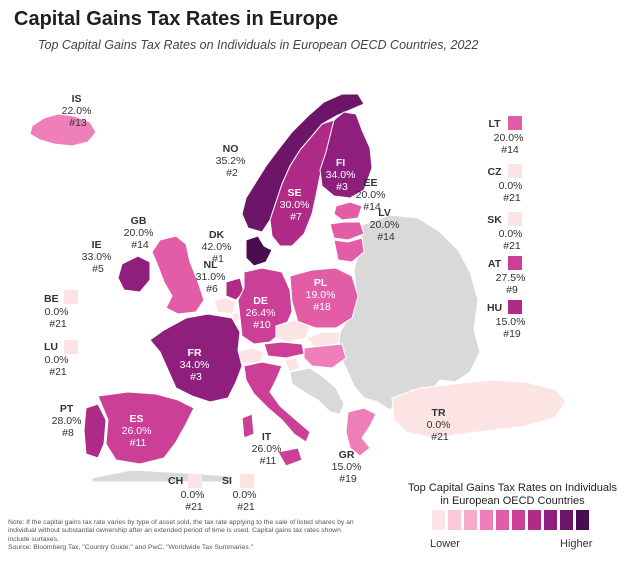 The image size is (625, 563). I want to click on label-is: IS 22.0% #13, so click(78, 111).